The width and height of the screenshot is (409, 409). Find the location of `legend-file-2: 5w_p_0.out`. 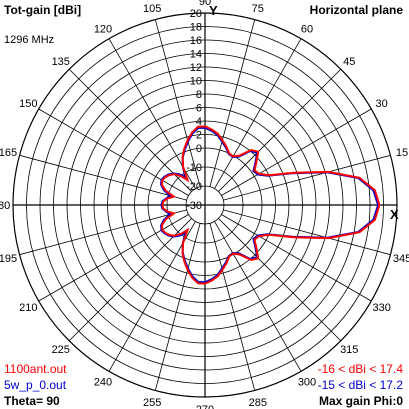

legend-file-2: 5w_p_0.out is located at coordinates (35, 385).